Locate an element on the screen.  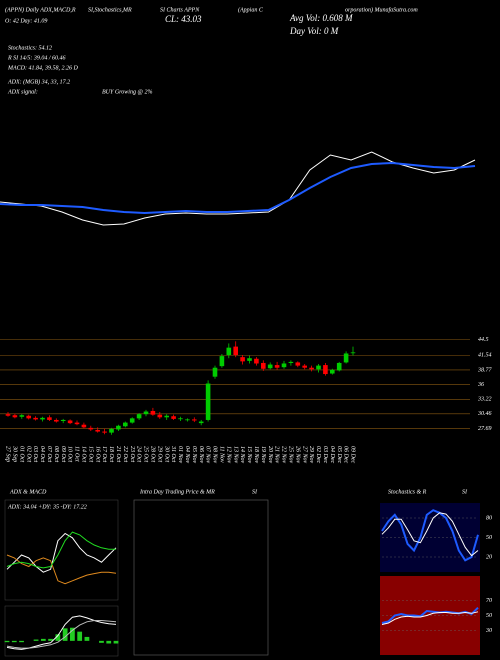
x-tick-label: 05 Dec is located at coordinates (339, 454).